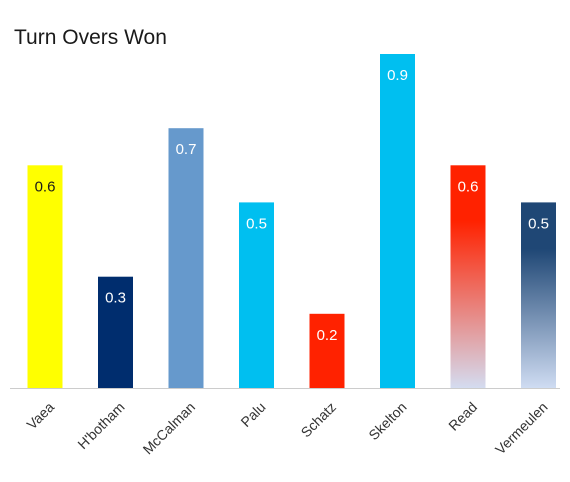 Image resolution: width=570 pixels, height=482 pixels. What do you see at coordinates (100, 425) in the screenshot?
I see `x-tick-label: H'botham` at bounding box center [100, 425].